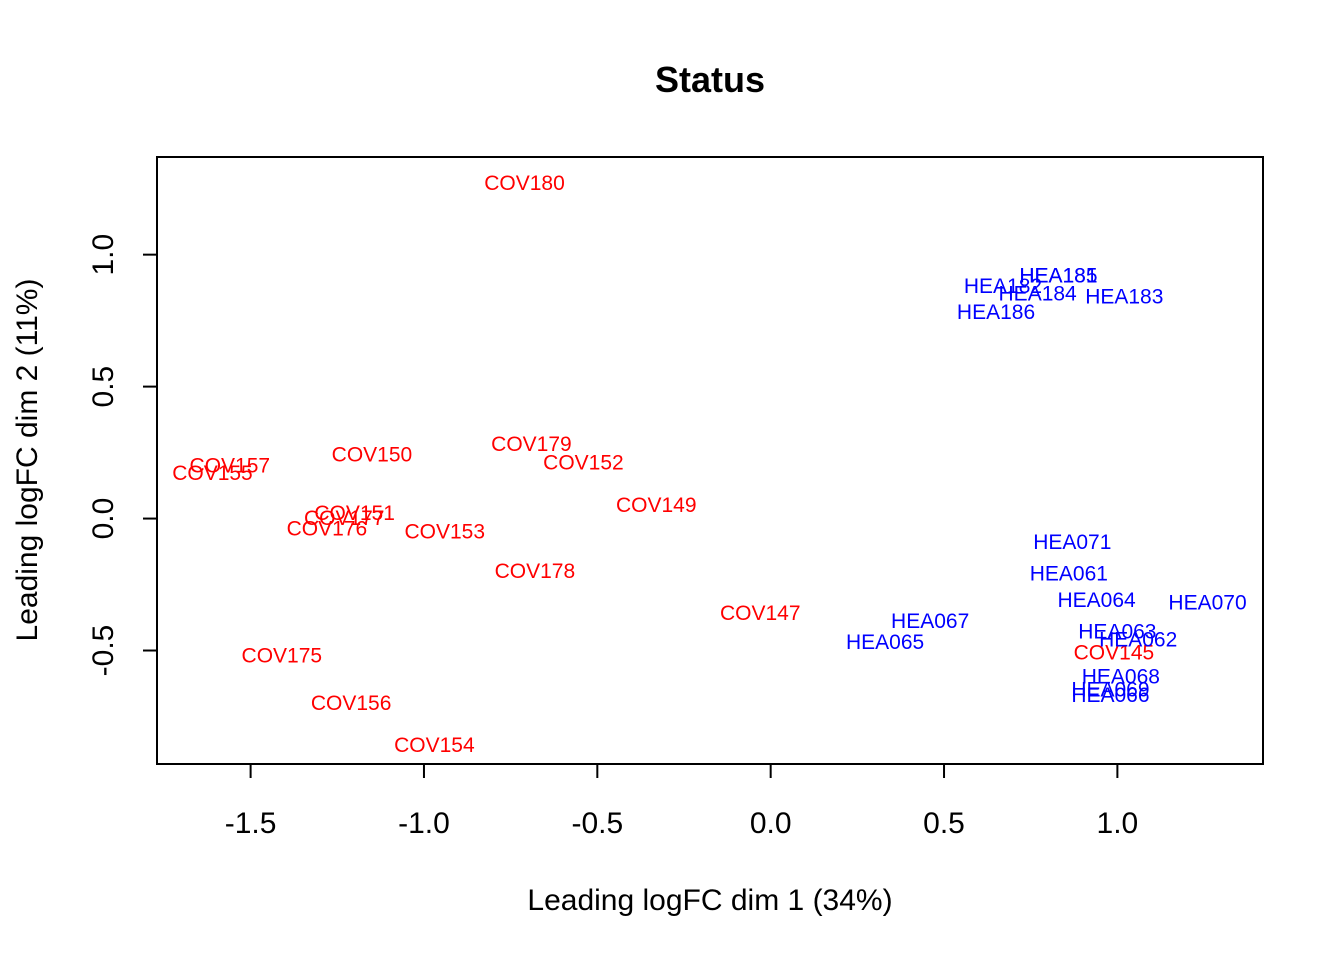 Image resolution: width=1344 pixels, height=960 pixels. What do you see at coordinates (524, 183) in the screenshot?
I see `point-label: COV180` at bounding box center [524, 183].